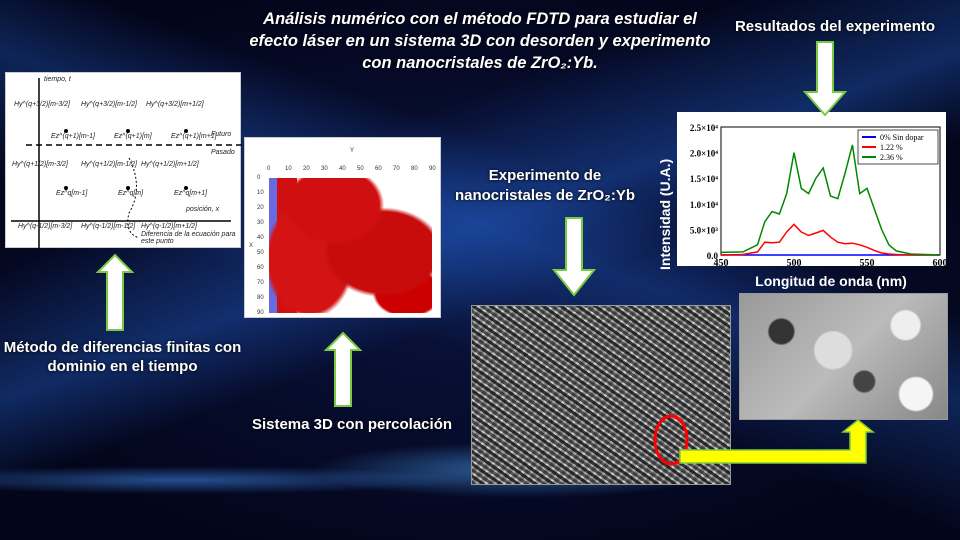  I want to click on y-tick: 30, so click(324, 169).